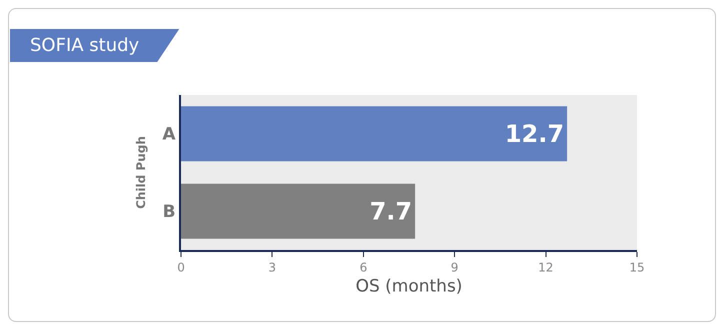  I want to click on y-tick-label: A, so click(169, 134).